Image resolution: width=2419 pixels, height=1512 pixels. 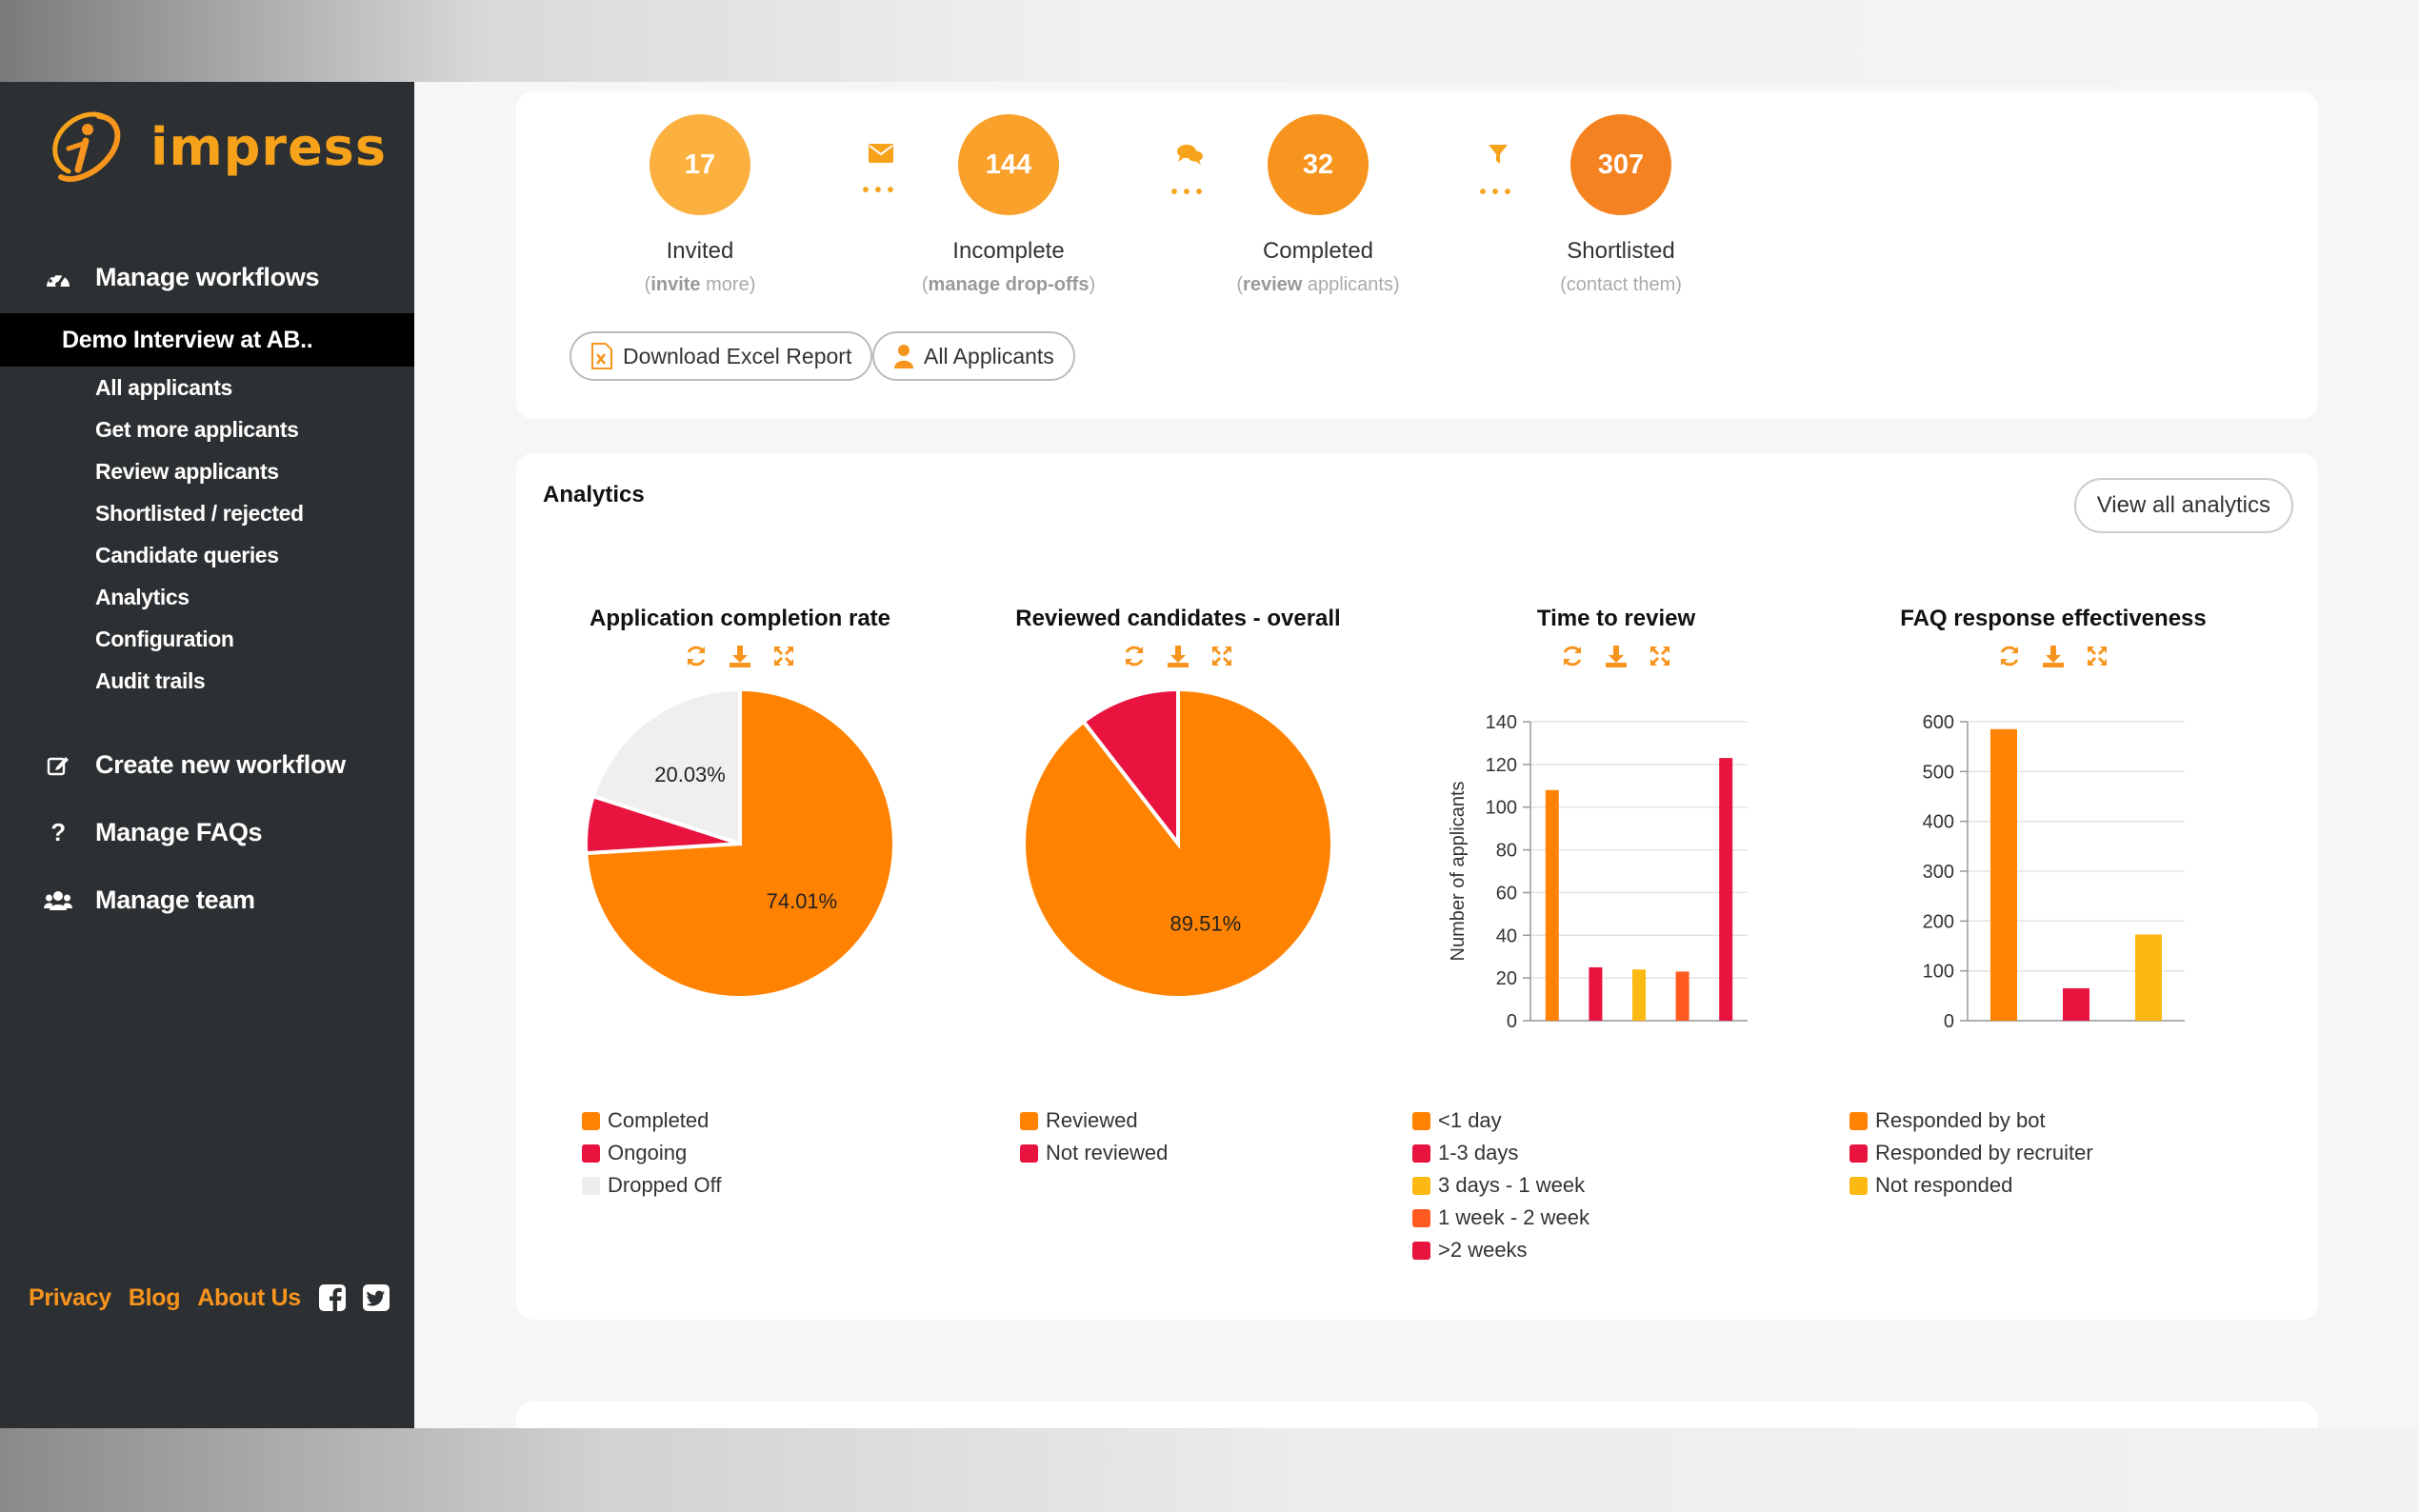 I want to click on stage-completed: 32 Completed (review applicants), so click(x=1318, y=205).